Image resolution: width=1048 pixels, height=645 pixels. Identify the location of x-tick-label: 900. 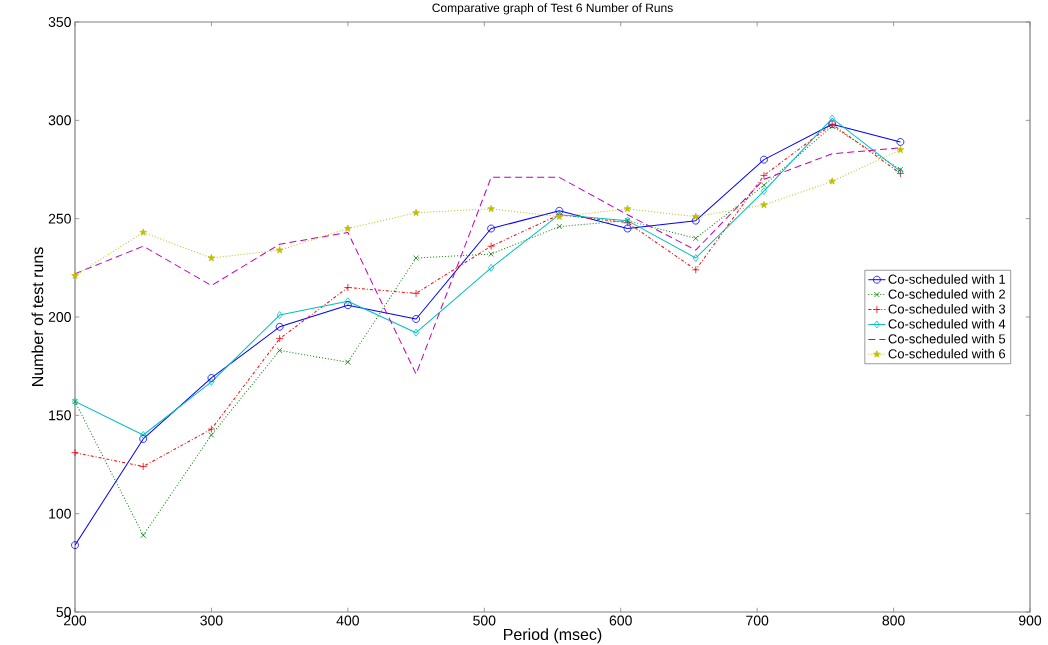
(1030, 620).